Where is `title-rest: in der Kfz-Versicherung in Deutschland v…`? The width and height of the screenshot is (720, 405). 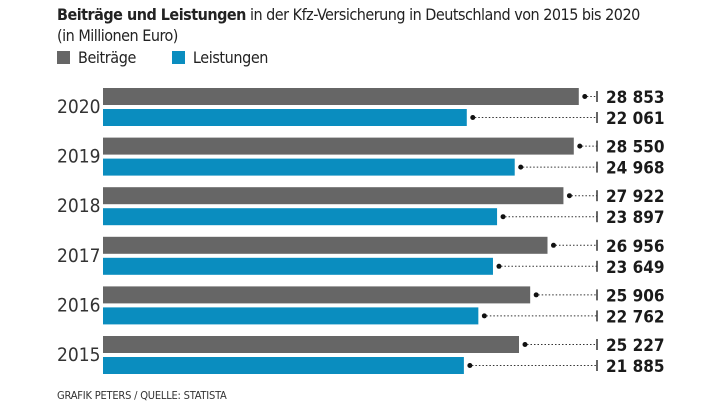 title-rest: in der Kfz-Versicherung in Deutschland v… is located at coordinates (348, 25).